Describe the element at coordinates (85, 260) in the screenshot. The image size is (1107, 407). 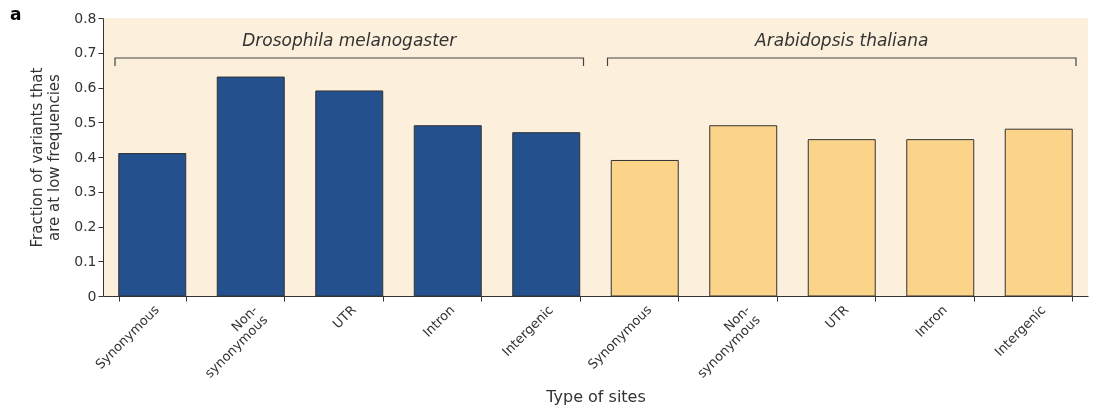
I see `y-tick-label: 0.1` at that location.